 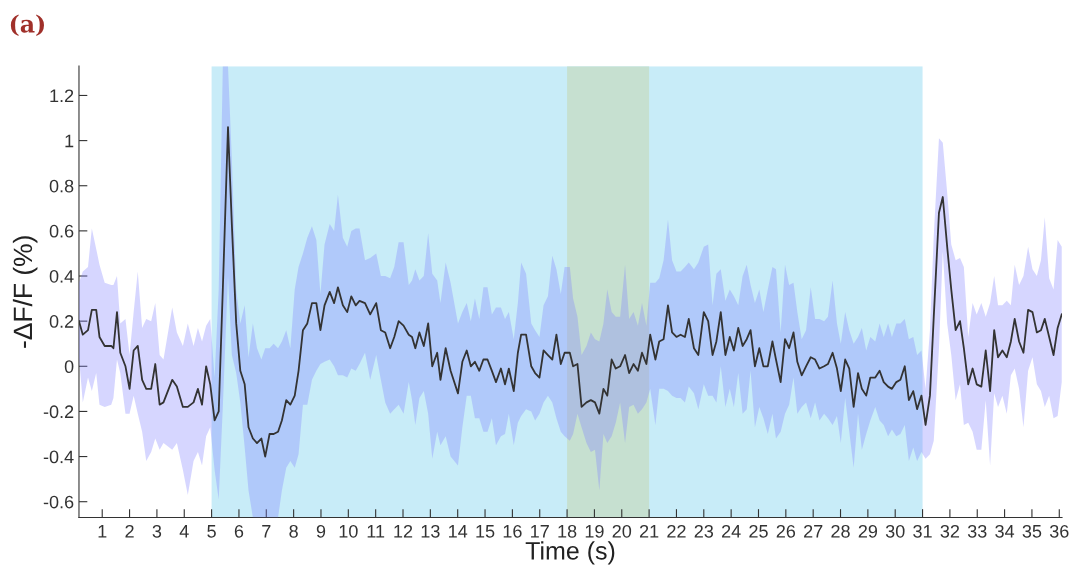 What do you see at coordinates (1032, 531) in the screenshot?
I see `x-tick-label: 35` at bounding box center [1032, 531].